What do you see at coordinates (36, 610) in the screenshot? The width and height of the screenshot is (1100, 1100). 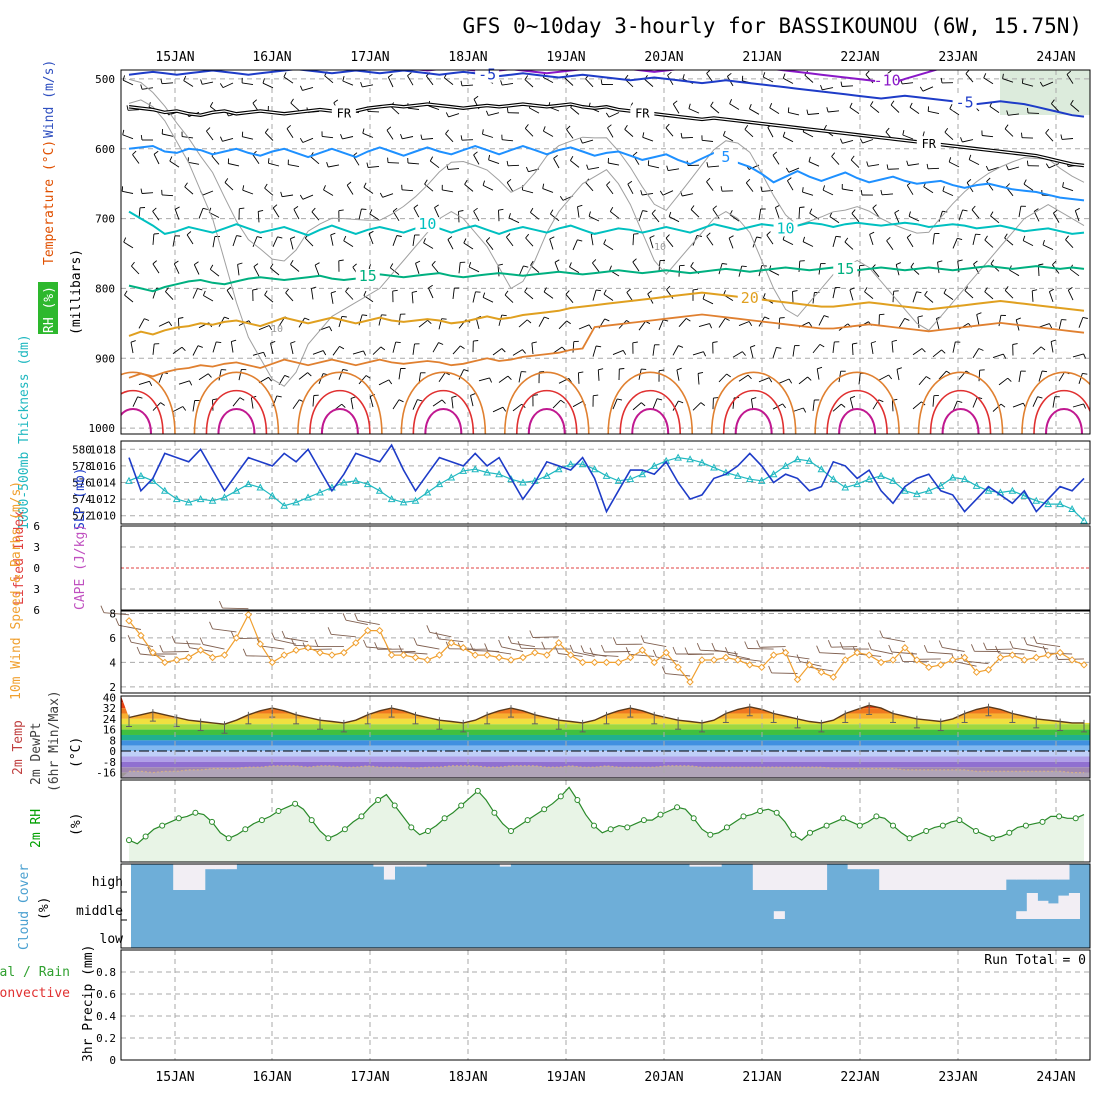 I see `lifted-index-tick-6: 6` at bounding box center [36, 610].